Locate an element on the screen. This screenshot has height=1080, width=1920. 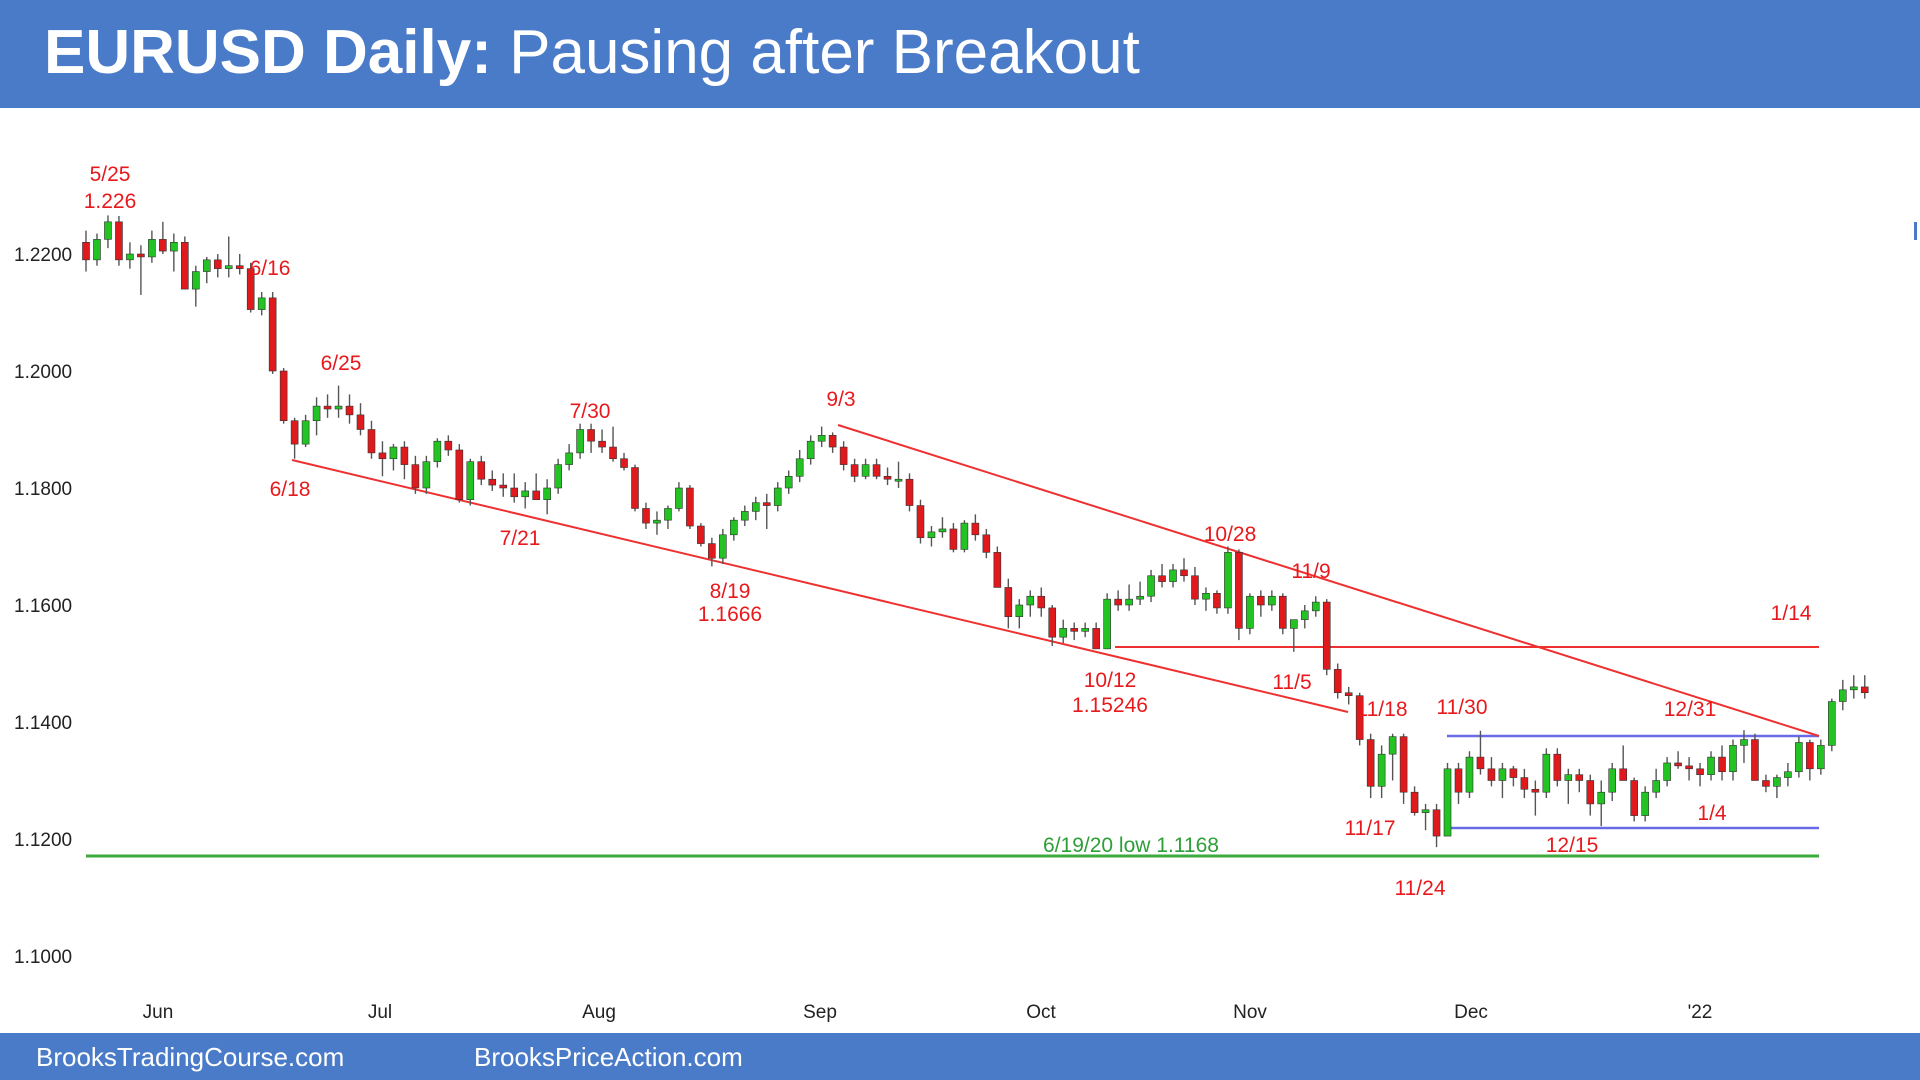
x-tick-label: Jun is located at coordinates (158, 1012).